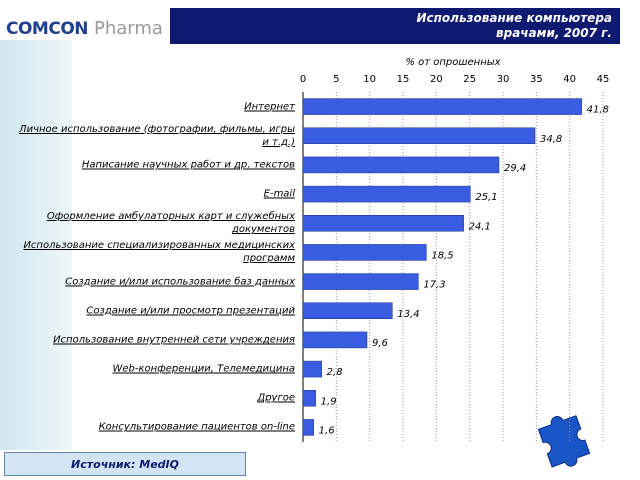  I want to click on x-tick-label: 20, so click(436, 79).